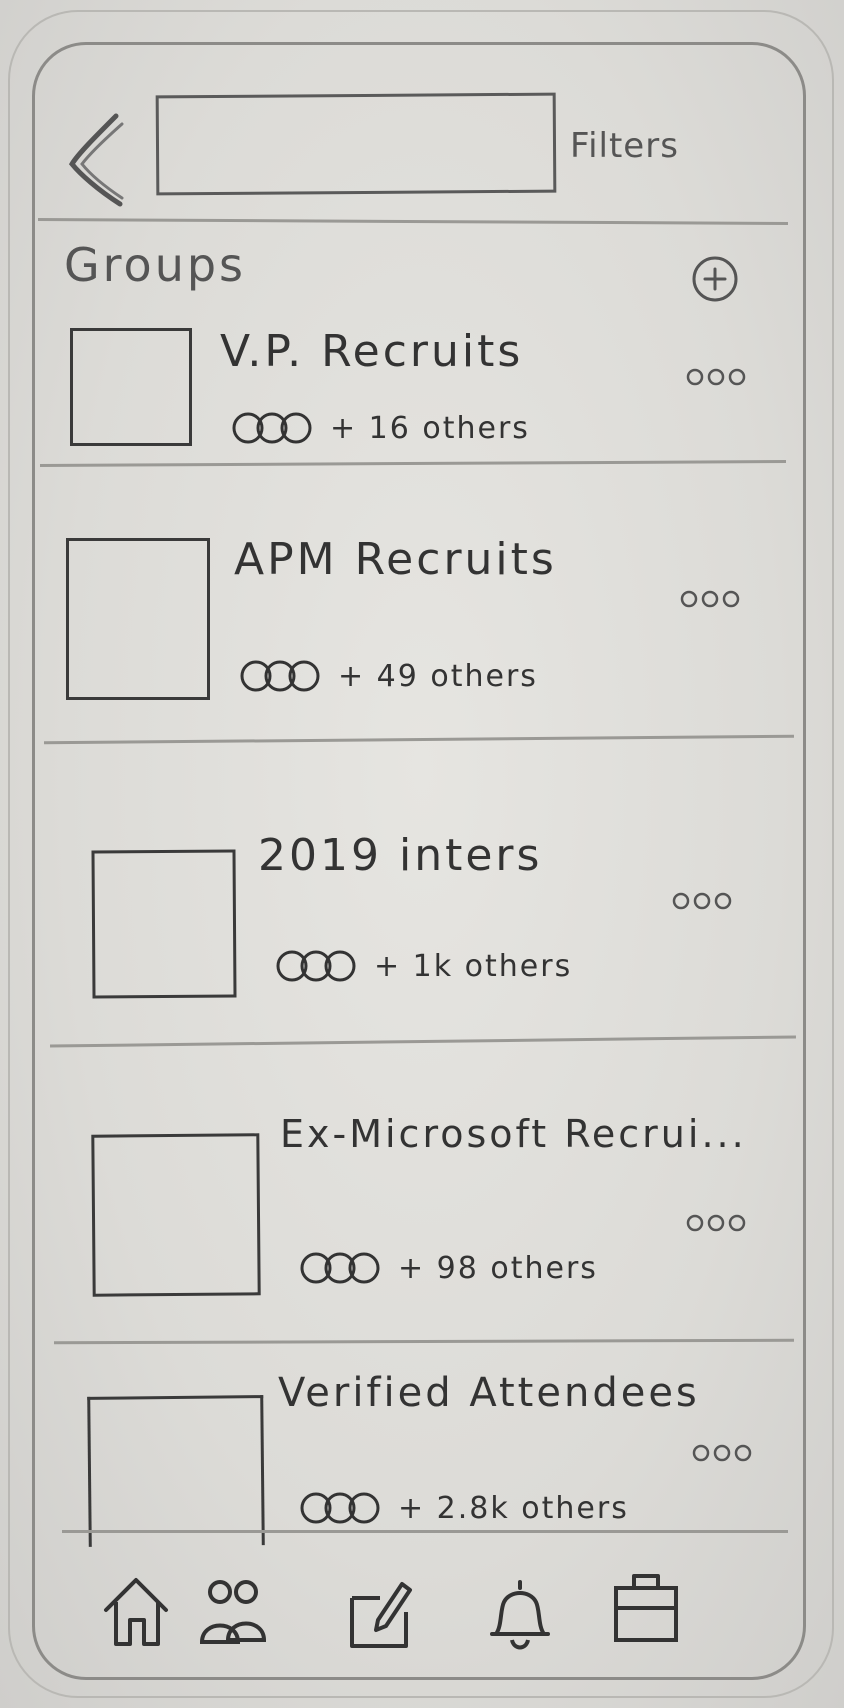  I want to click on page-title: Groups, so click(155, 265).